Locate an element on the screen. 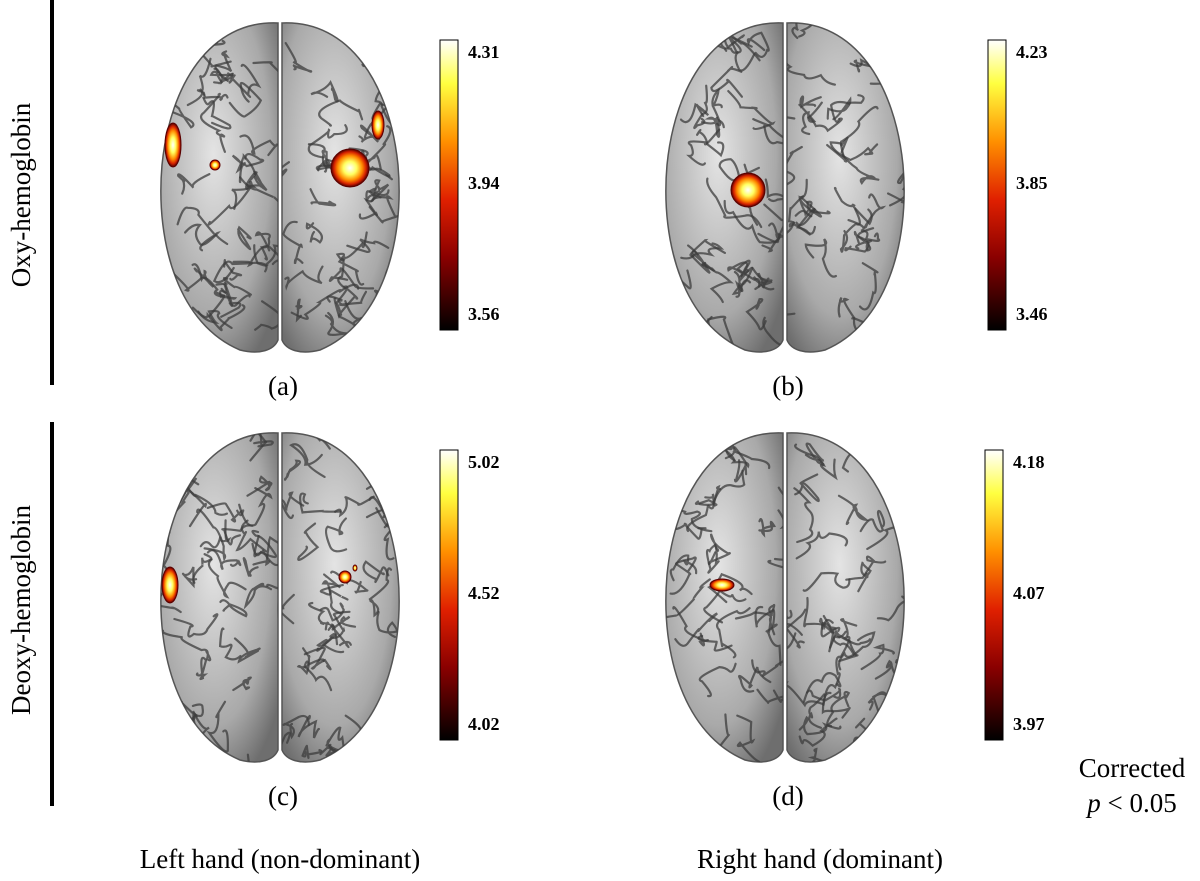  colorbar is located at coordinates (997, 185).